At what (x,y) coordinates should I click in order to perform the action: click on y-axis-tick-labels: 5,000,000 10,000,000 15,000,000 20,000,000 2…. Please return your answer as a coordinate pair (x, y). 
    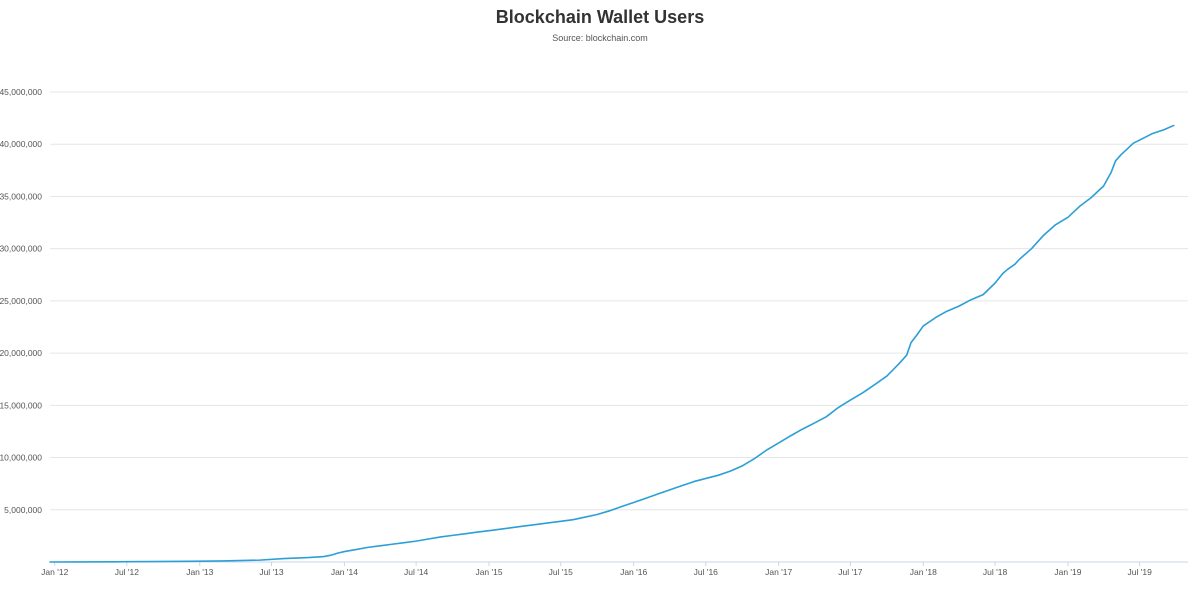
    Looking at the image, I should click on (21, 301).